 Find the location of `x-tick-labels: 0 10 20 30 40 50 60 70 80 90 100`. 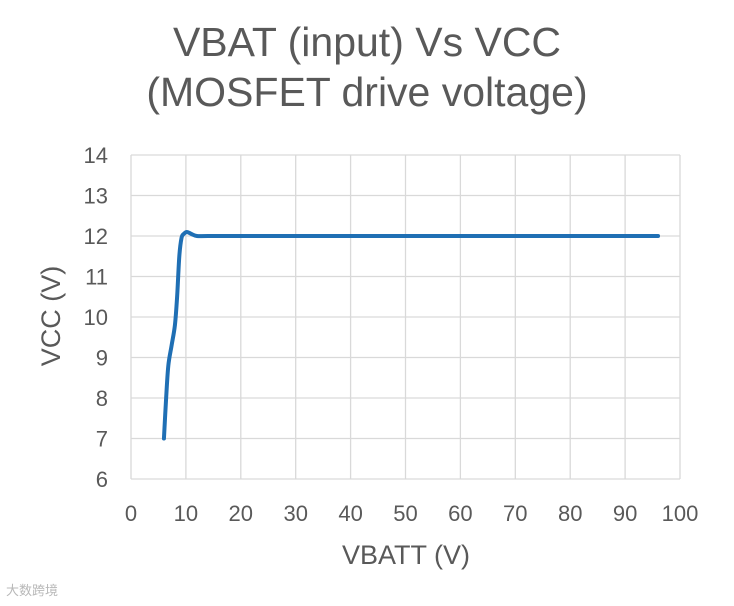

x-tick-labels: 0 10 20 30 40 50 60 70 80 90 100 is located at coordinates (411, 513).